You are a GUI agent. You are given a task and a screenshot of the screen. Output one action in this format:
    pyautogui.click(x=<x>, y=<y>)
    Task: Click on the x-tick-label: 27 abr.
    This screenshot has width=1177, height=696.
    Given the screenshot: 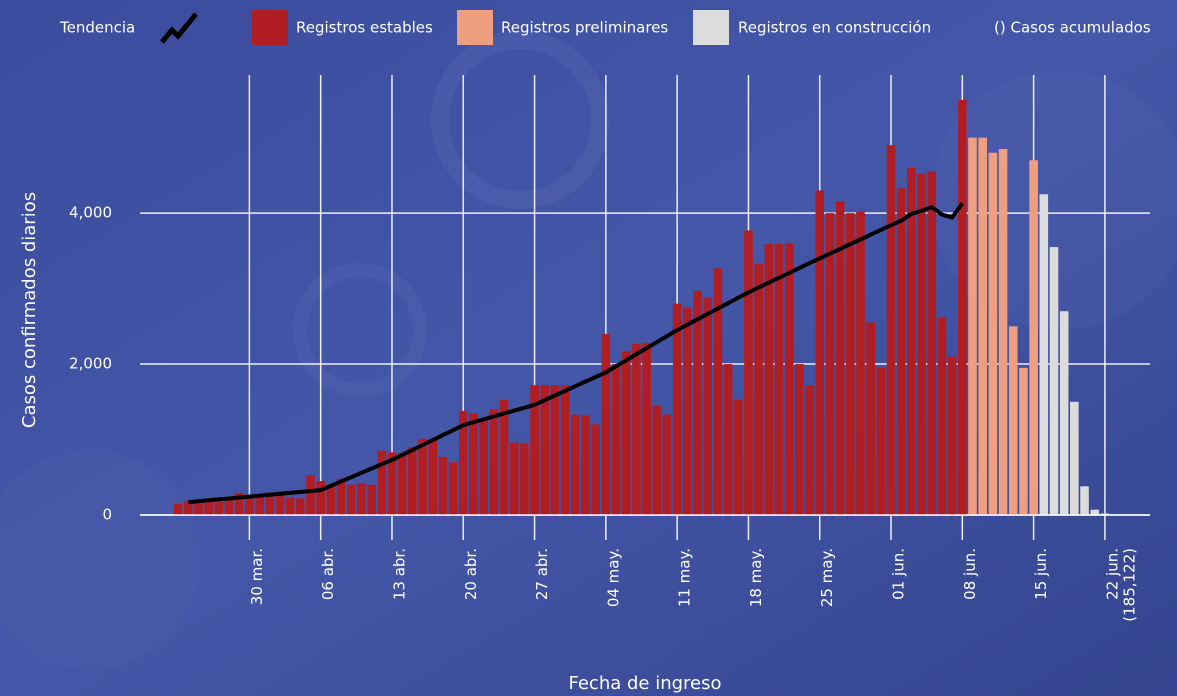 What is the action you would take?
    pyautogui.click(x=542, y=574)
    